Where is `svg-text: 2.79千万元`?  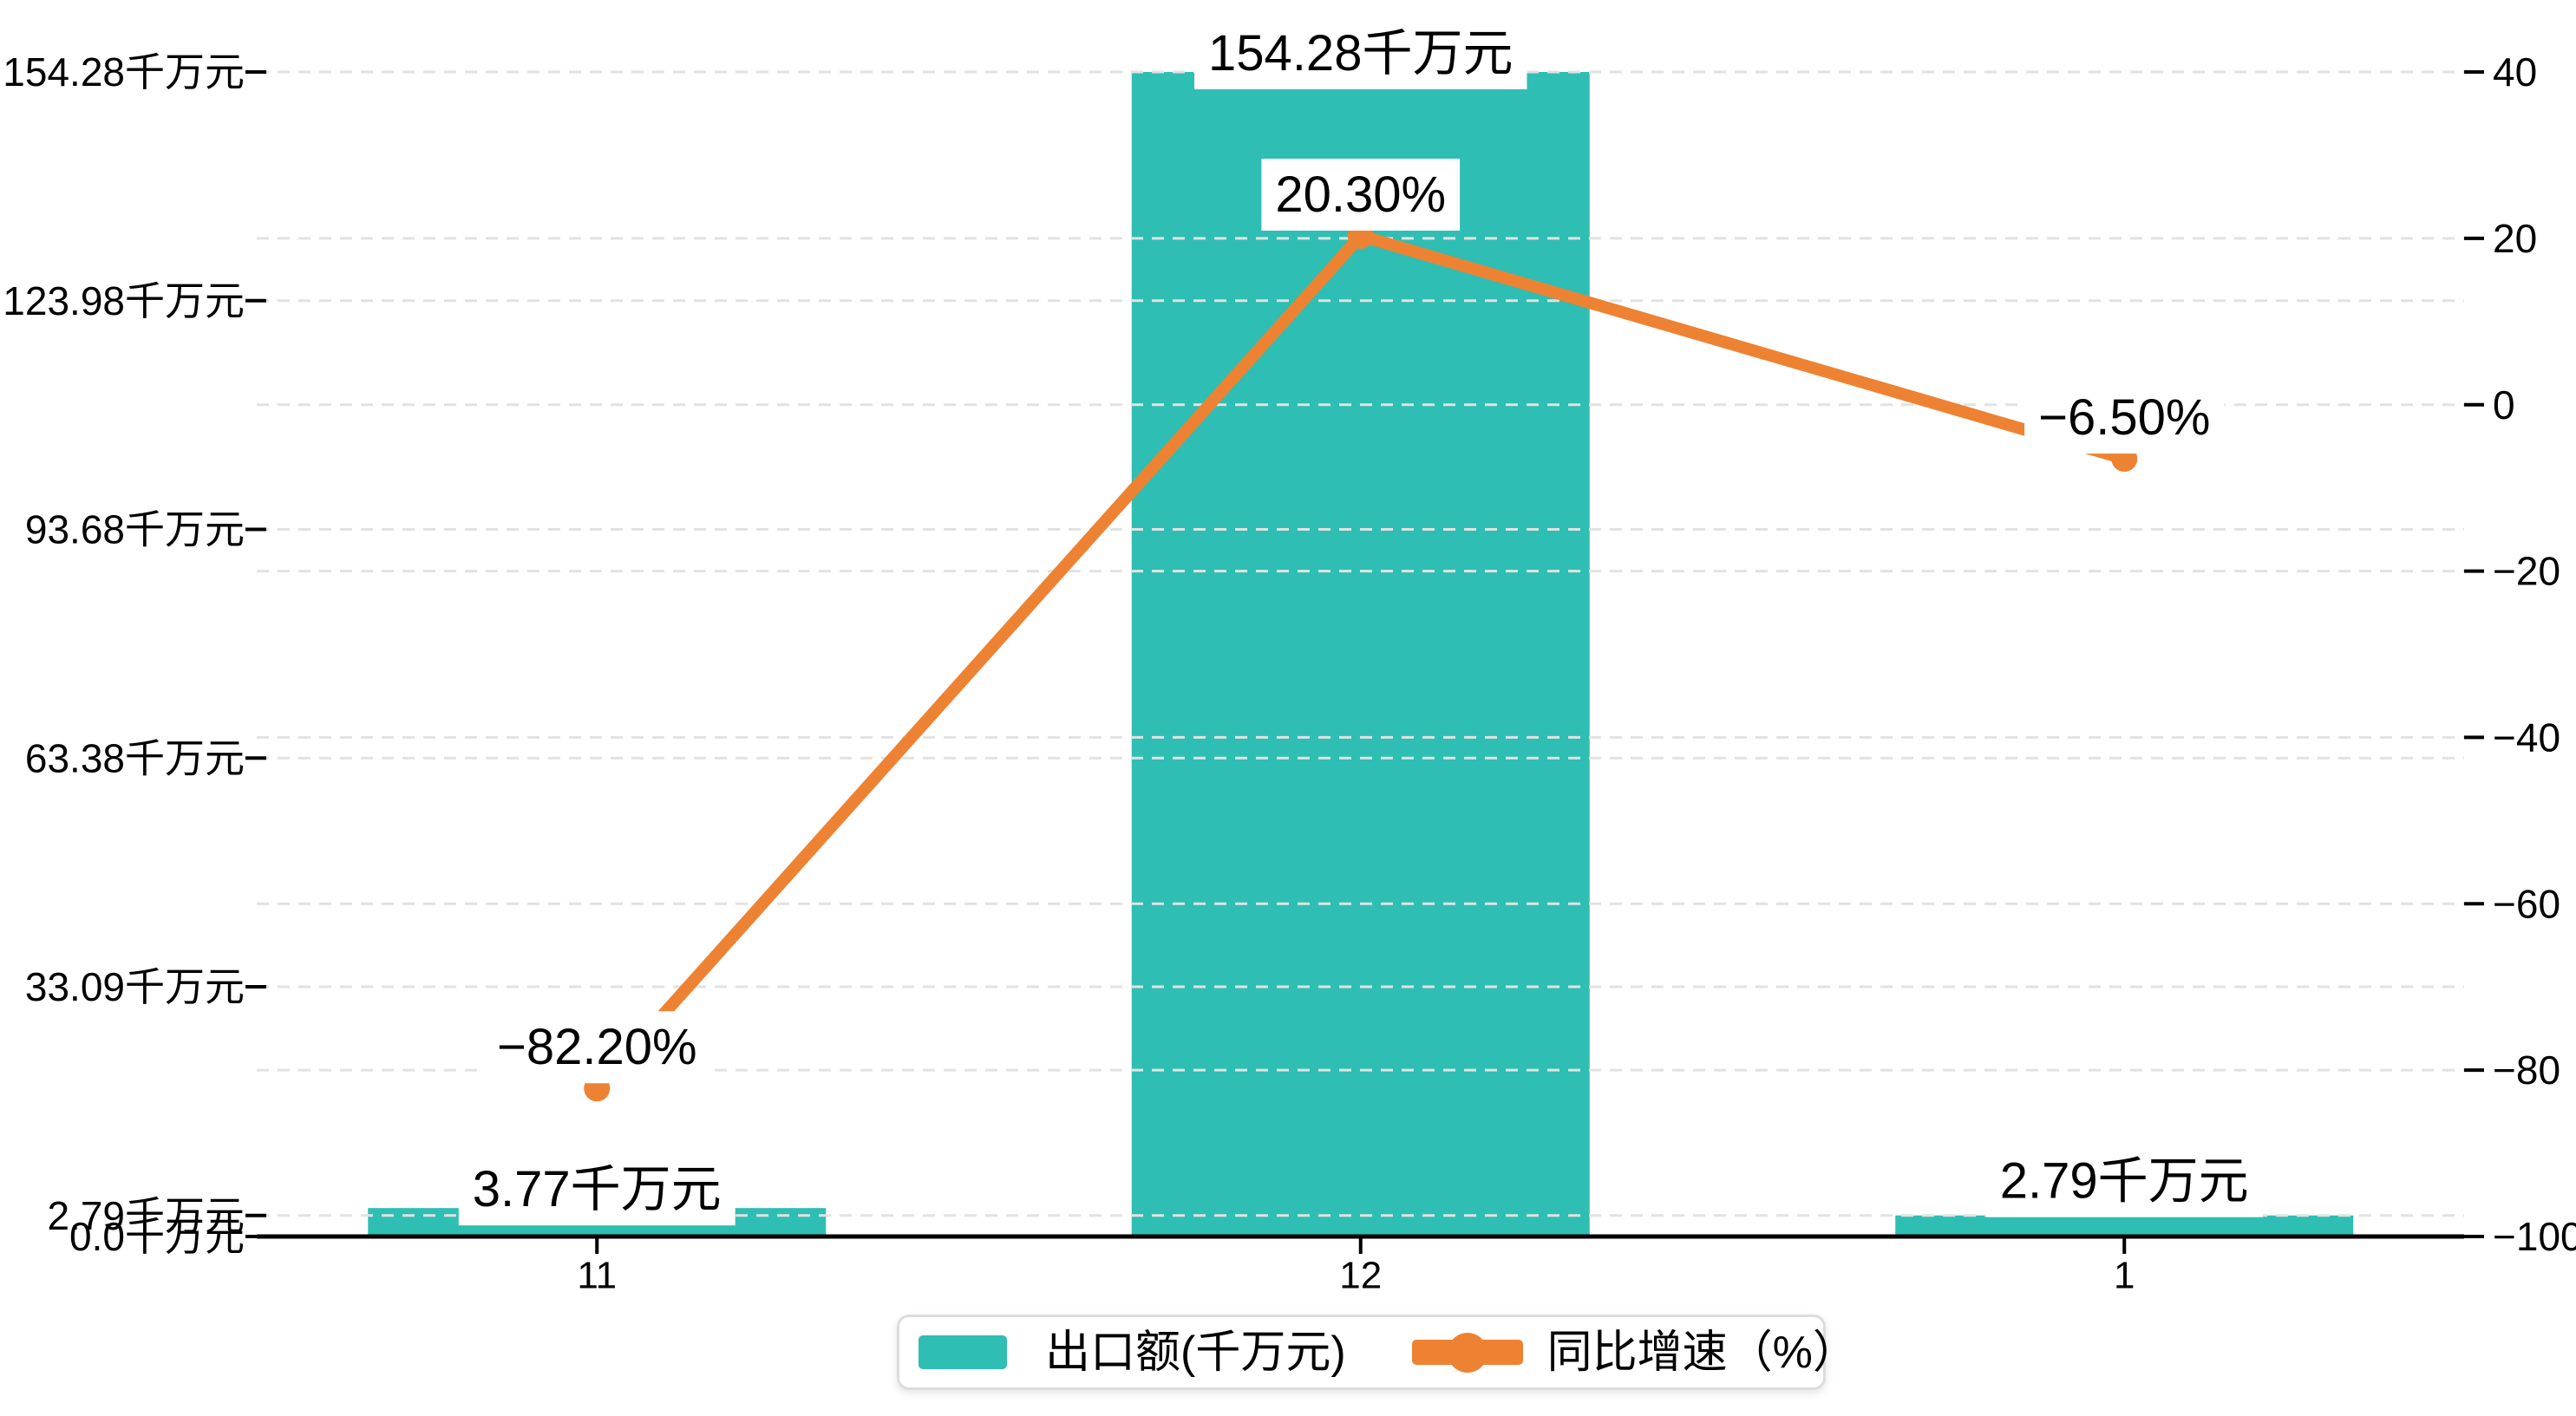 svg-text: 2.79千万元 is located at coordinates (2124, 1182).